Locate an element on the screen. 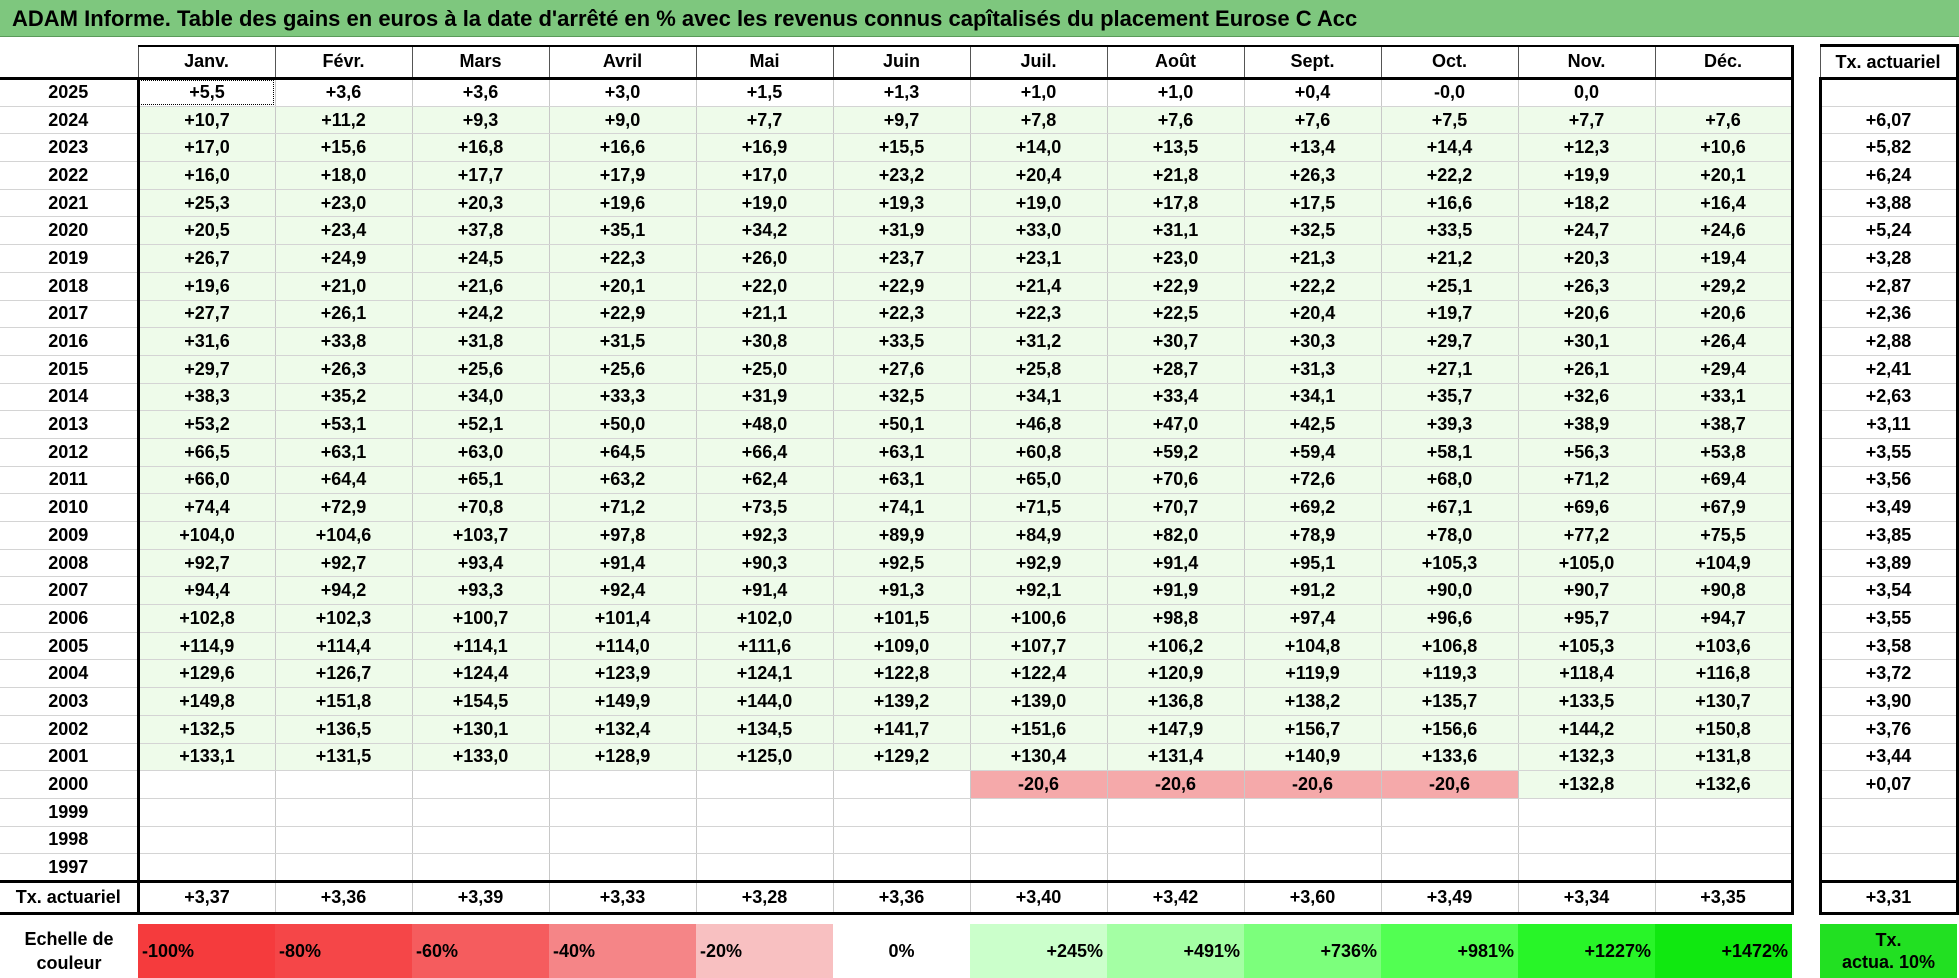  gain-cell: +31,5 is located at coordinates (622, 341).